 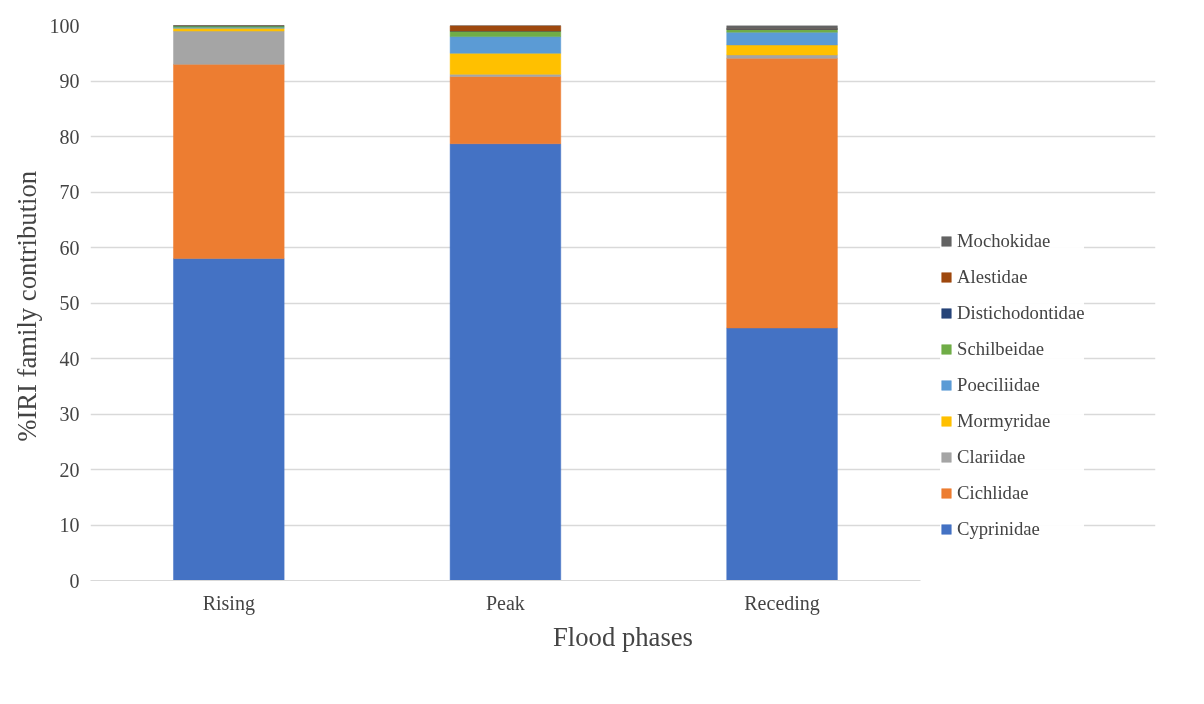 I want to click on legend-label: Alestidae, so click(x=992, y=277).